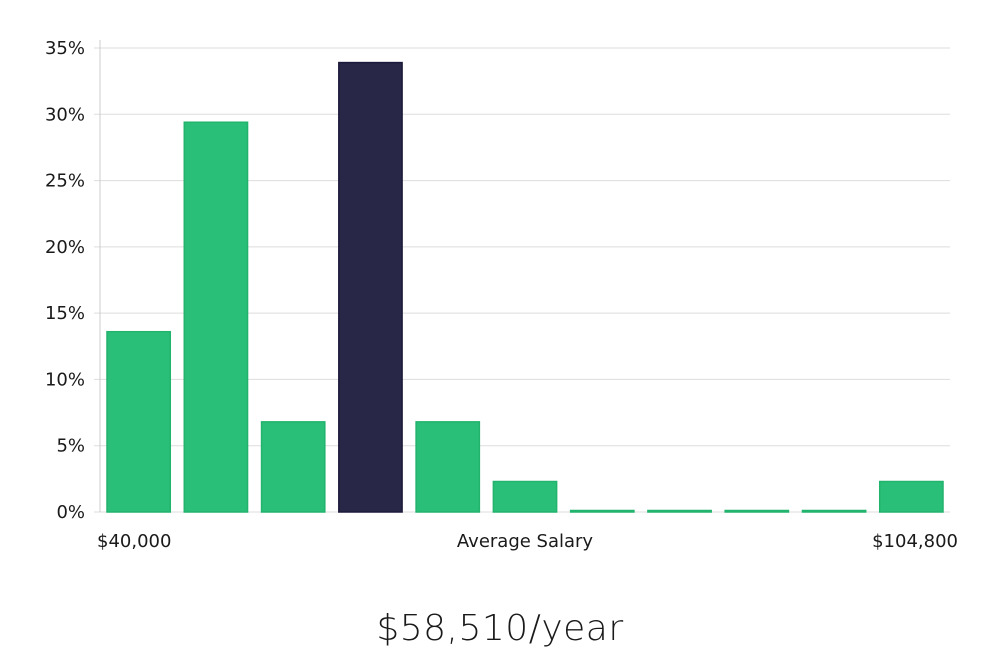 This screenshot has height=660, width=1000. I want to click on y-tick-label: 0%, so click(70, 512).